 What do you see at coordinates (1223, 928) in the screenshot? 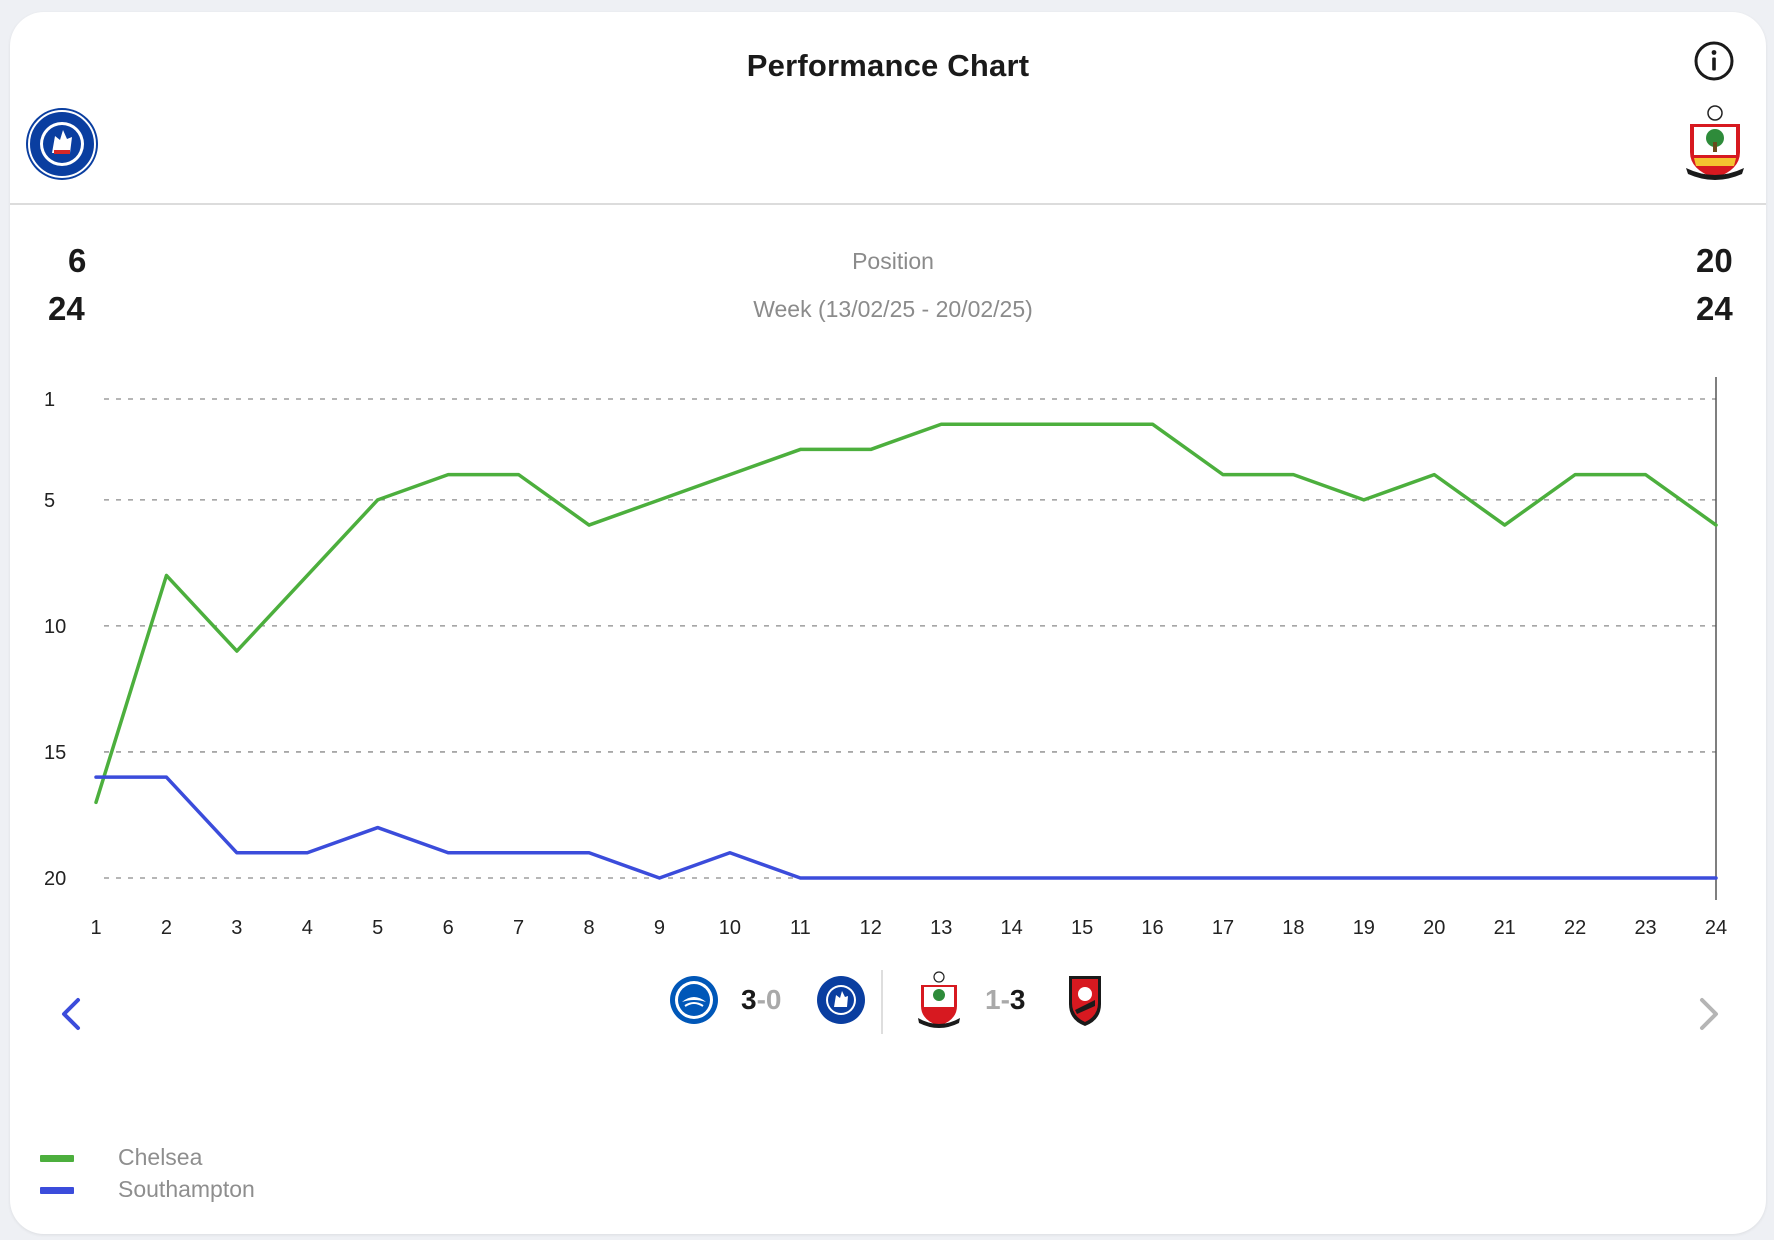
I see `x-tick-label-17: 17` at bounding box center [1223, 928].